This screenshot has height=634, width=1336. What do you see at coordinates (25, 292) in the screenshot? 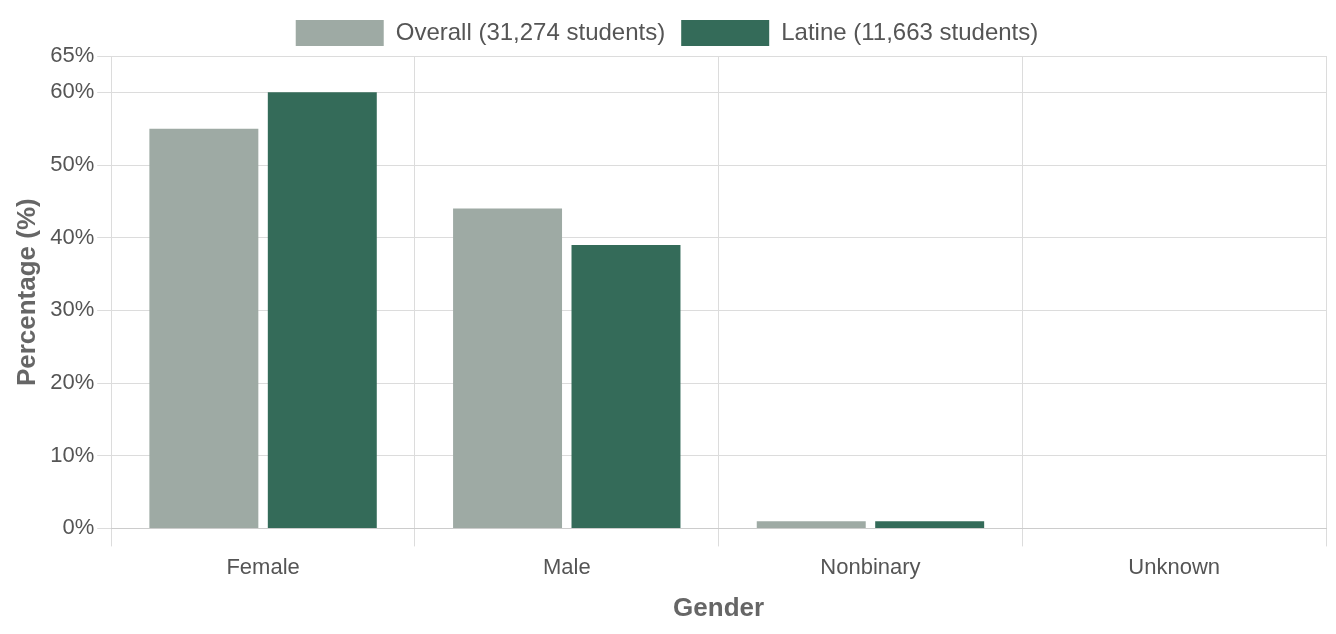
I see `y-axis-title: Percentage (%)` at bounding box center [25, 292].